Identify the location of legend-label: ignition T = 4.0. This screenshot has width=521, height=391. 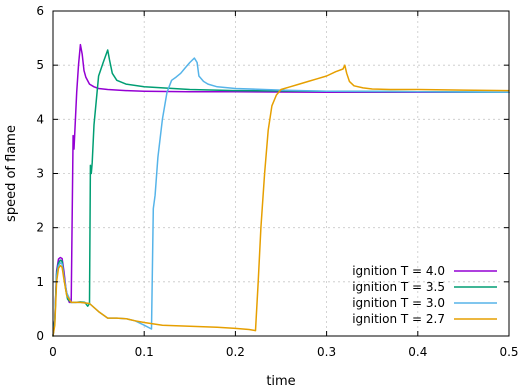
(398, 271).